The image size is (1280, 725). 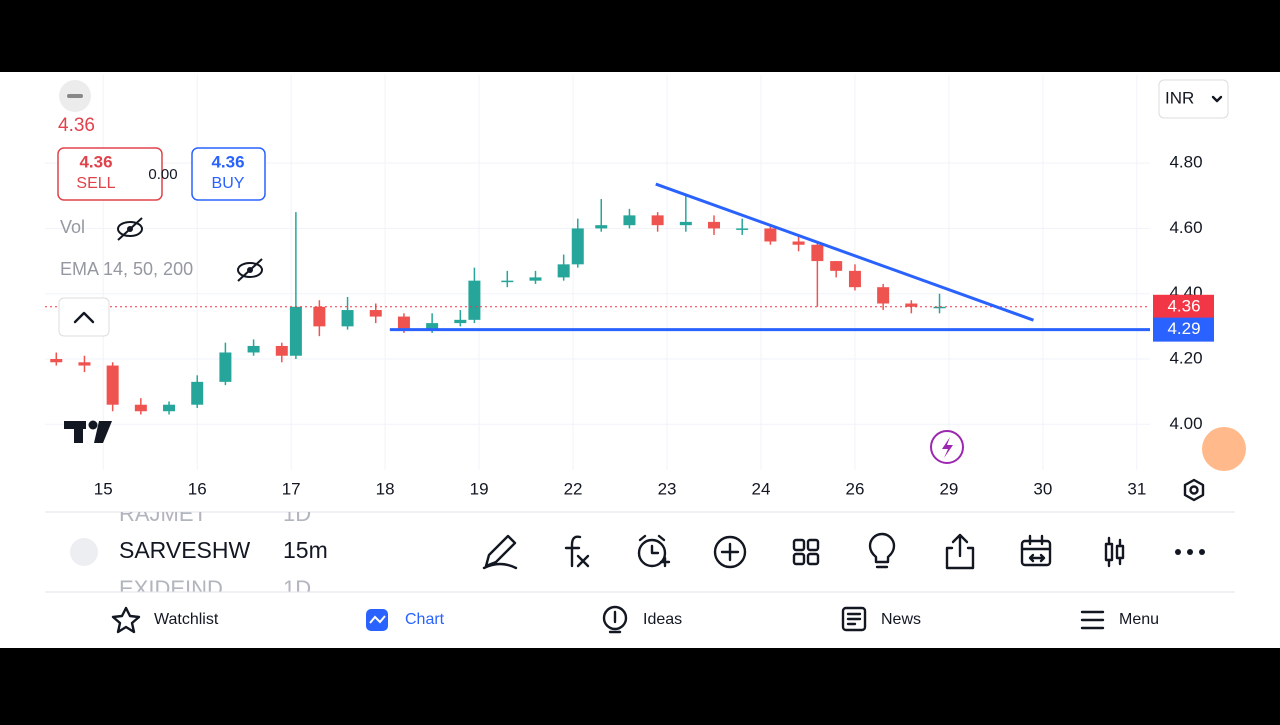 I want to click on nav-item: Watchlist, so click(x=186, y=619).